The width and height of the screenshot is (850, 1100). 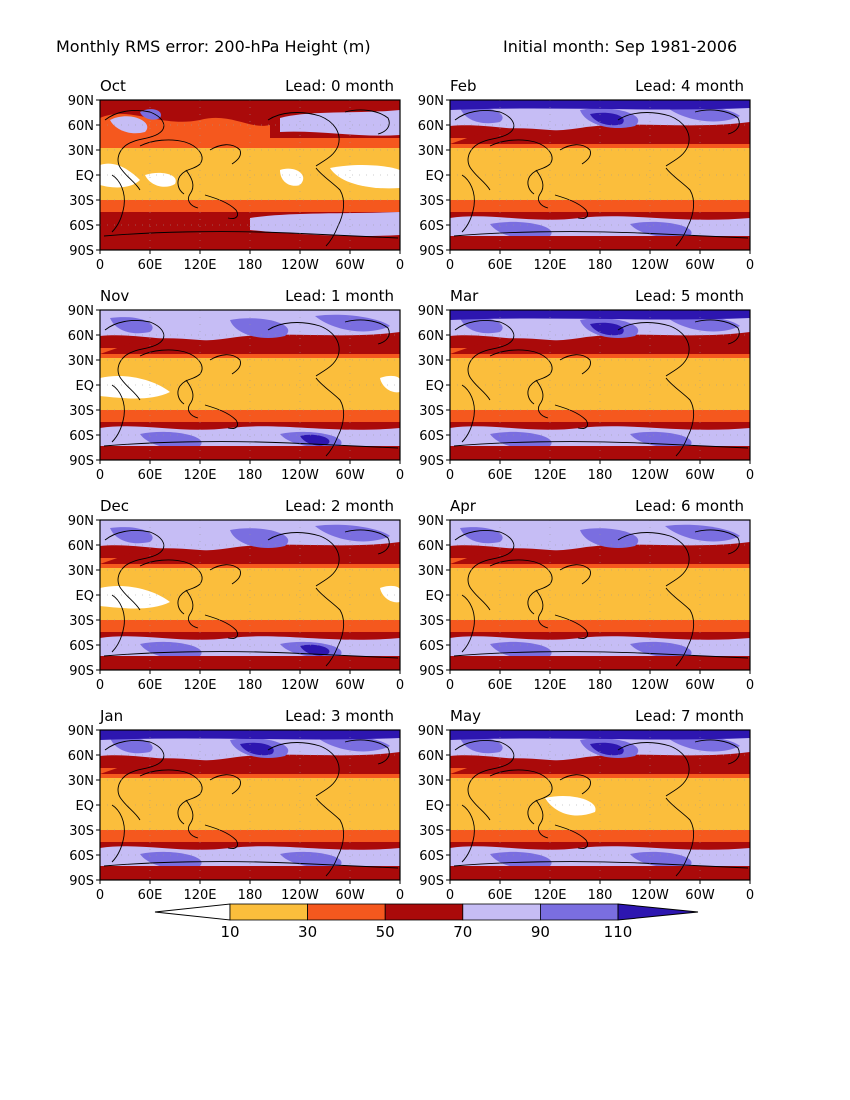 What do you see at coordinates (579, 912) in the screenshot?
I see `colorbar-segment` at bounding box center [579, 912].